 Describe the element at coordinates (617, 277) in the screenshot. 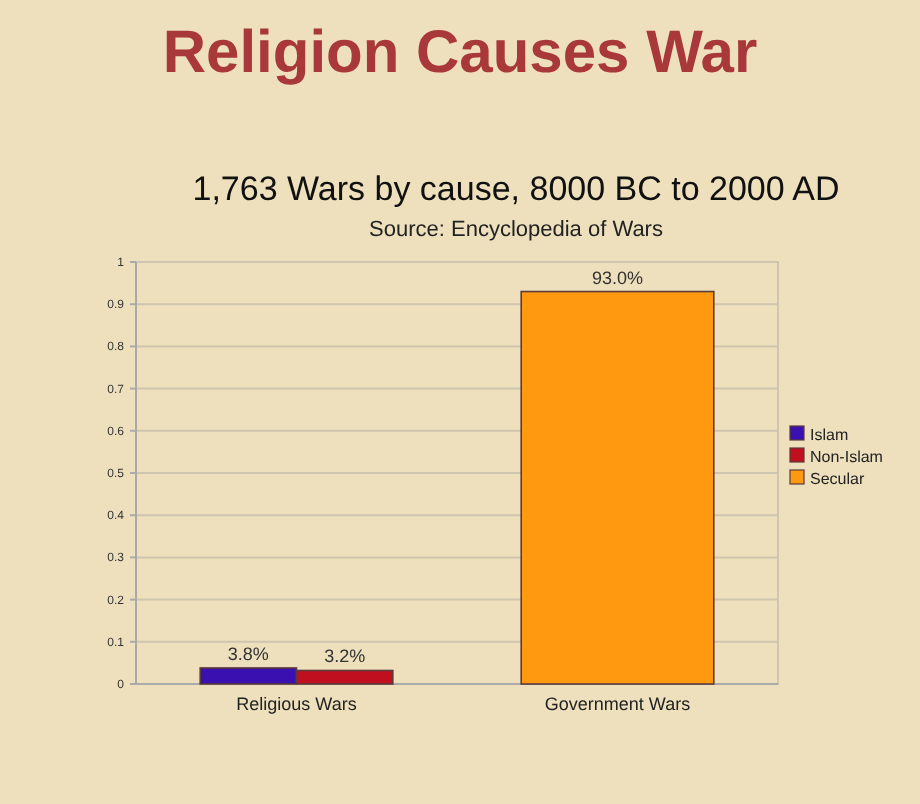

I see `data-label: 93.0%` at that location.